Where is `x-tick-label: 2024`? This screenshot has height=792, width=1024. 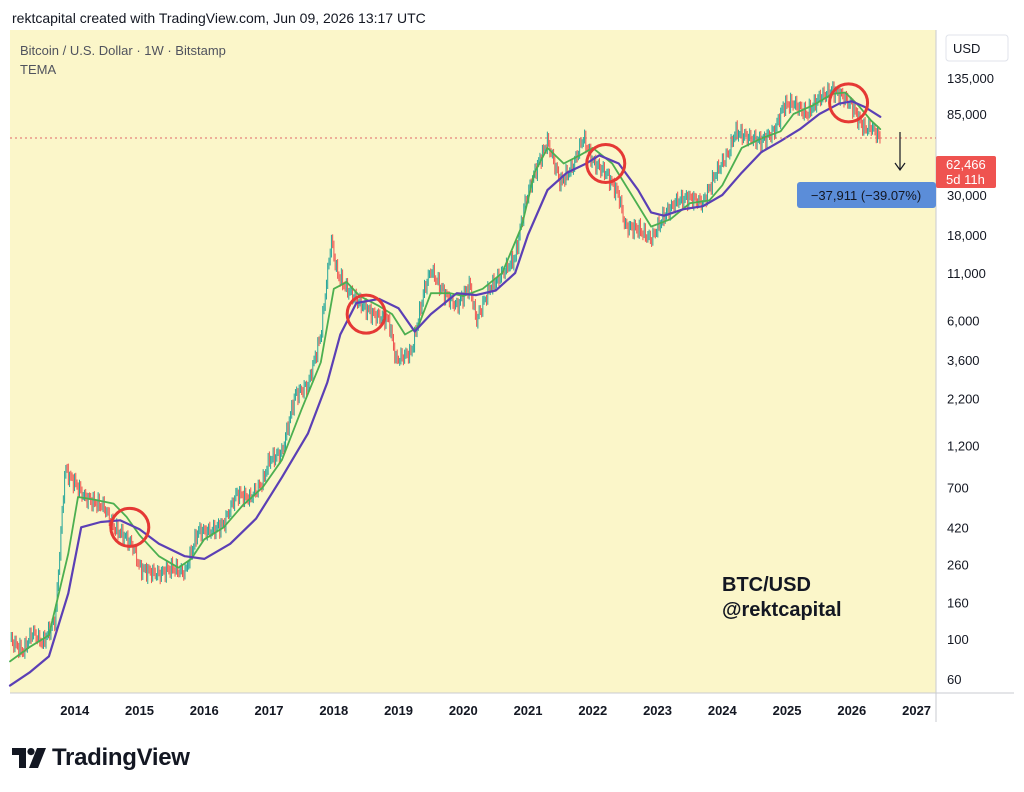
x-tick-label: 2024 is located at coordinates (723, 710).